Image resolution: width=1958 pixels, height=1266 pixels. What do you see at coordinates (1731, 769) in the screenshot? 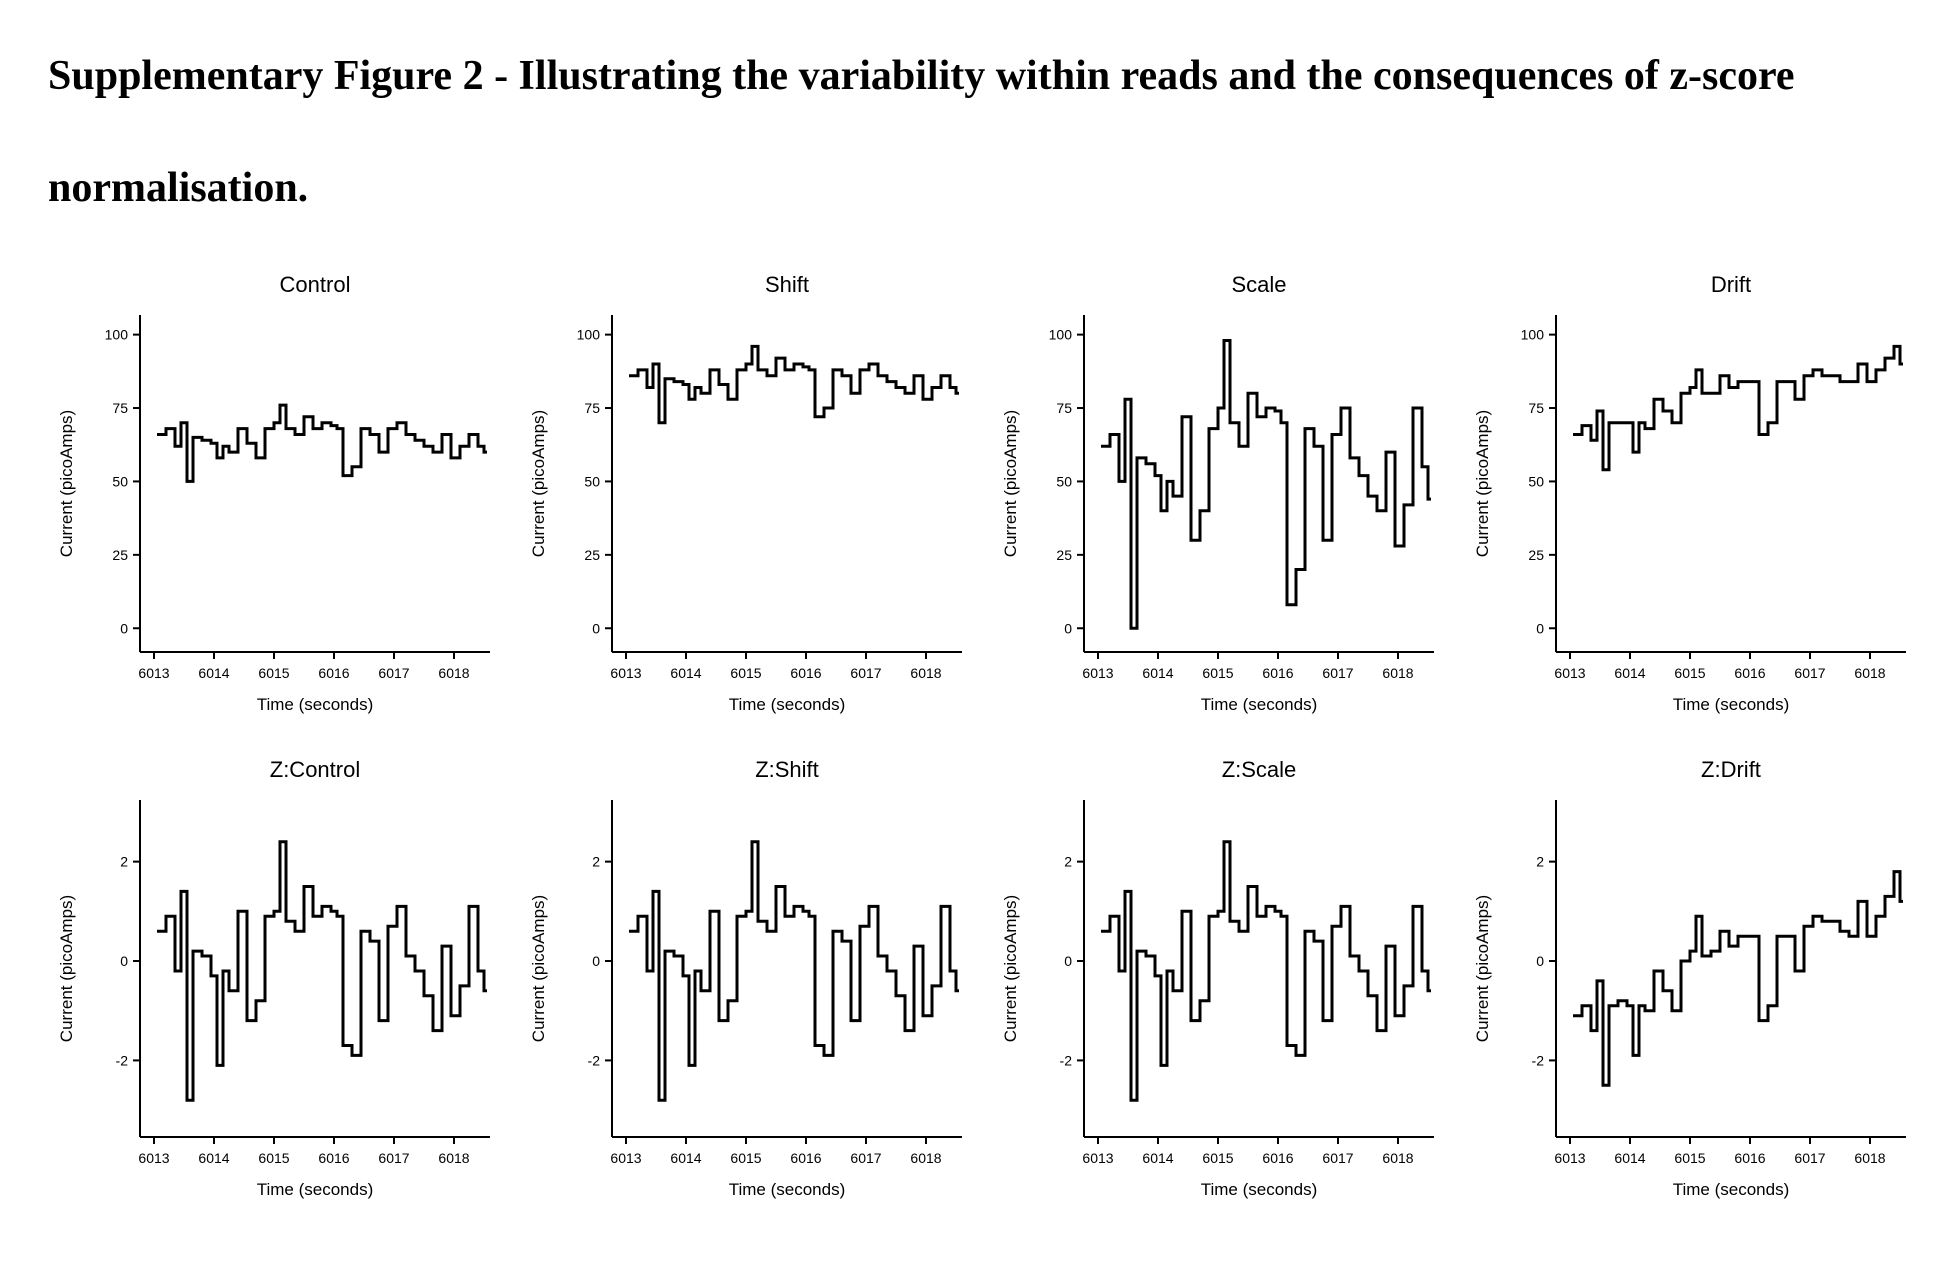
I see `panel-title: Z:Drift` at bounding box center [1731, 769].